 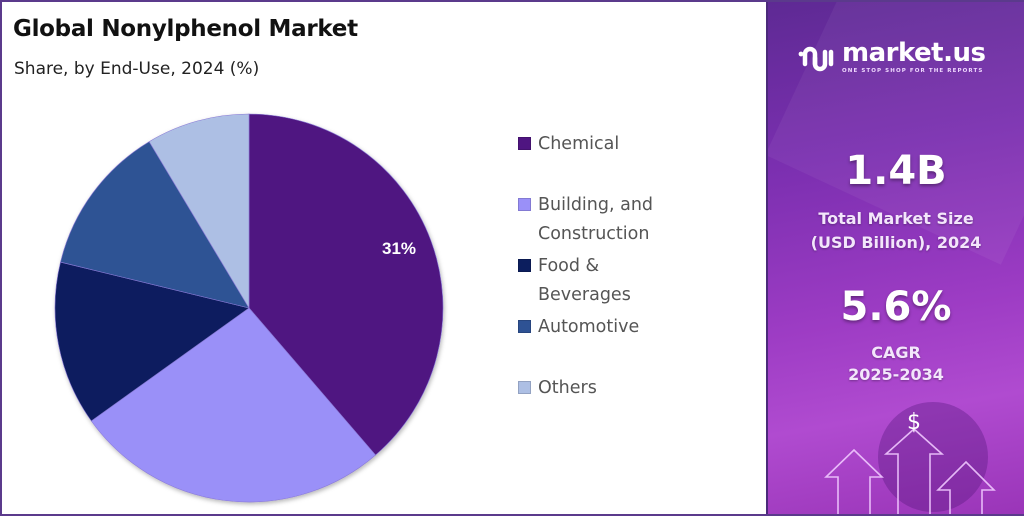 What do you see at coordinates (584, 295) in the screenshot?
I see `legend-label-food-line2: Beverages` at bounding box center [584, 295].